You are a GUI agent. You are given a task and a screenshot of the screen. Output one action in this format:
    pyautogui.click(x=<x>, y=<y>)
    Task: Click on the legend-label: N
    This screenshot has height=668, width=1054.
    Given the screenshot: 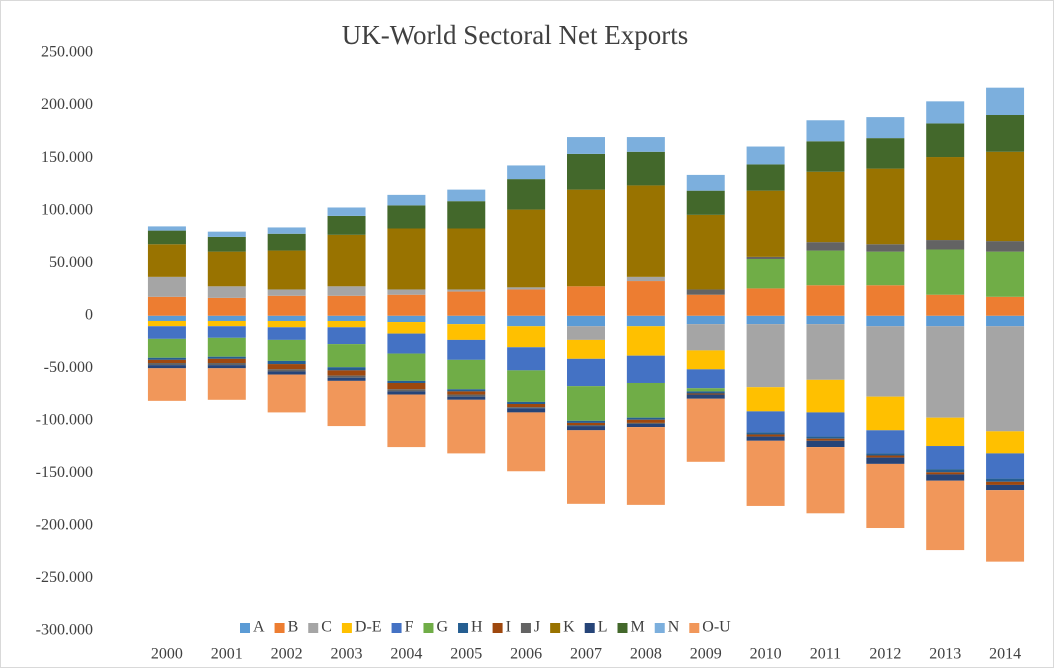 What is the action you would take?
    pyautogui.click(x=674, y=627)
    